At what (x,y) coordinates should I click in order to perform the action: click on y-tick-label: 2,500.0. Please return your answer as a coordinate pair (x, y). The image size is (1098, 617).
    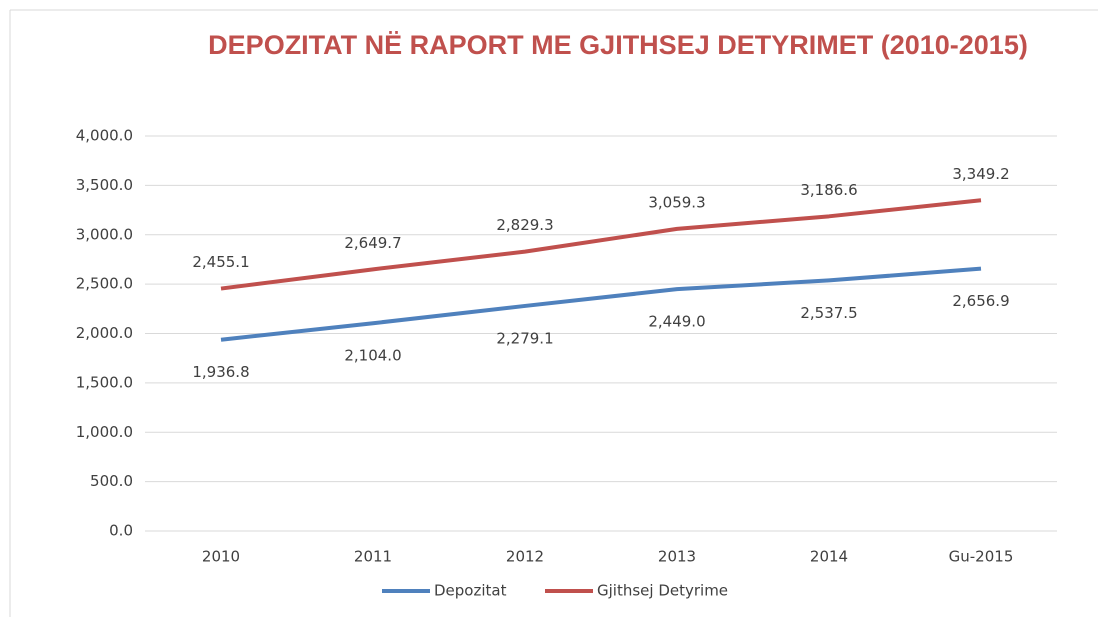
    Looking at the image, I should click on (104, 284).